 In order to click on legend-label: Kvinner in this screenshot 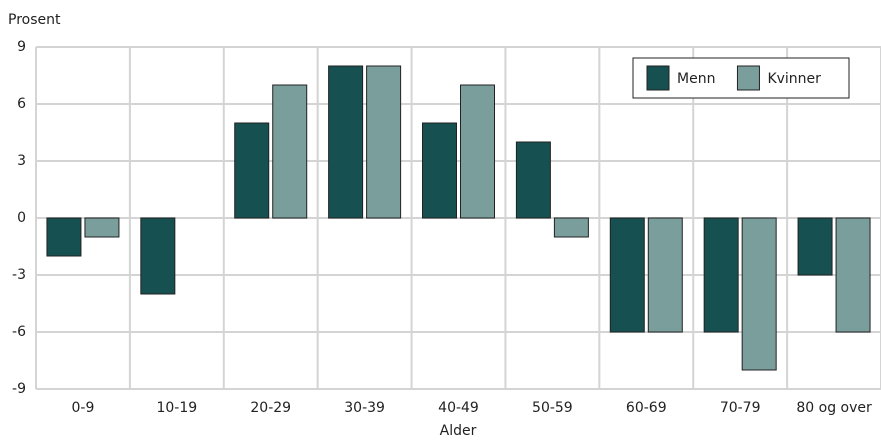, I will do `click(794, 79)`.